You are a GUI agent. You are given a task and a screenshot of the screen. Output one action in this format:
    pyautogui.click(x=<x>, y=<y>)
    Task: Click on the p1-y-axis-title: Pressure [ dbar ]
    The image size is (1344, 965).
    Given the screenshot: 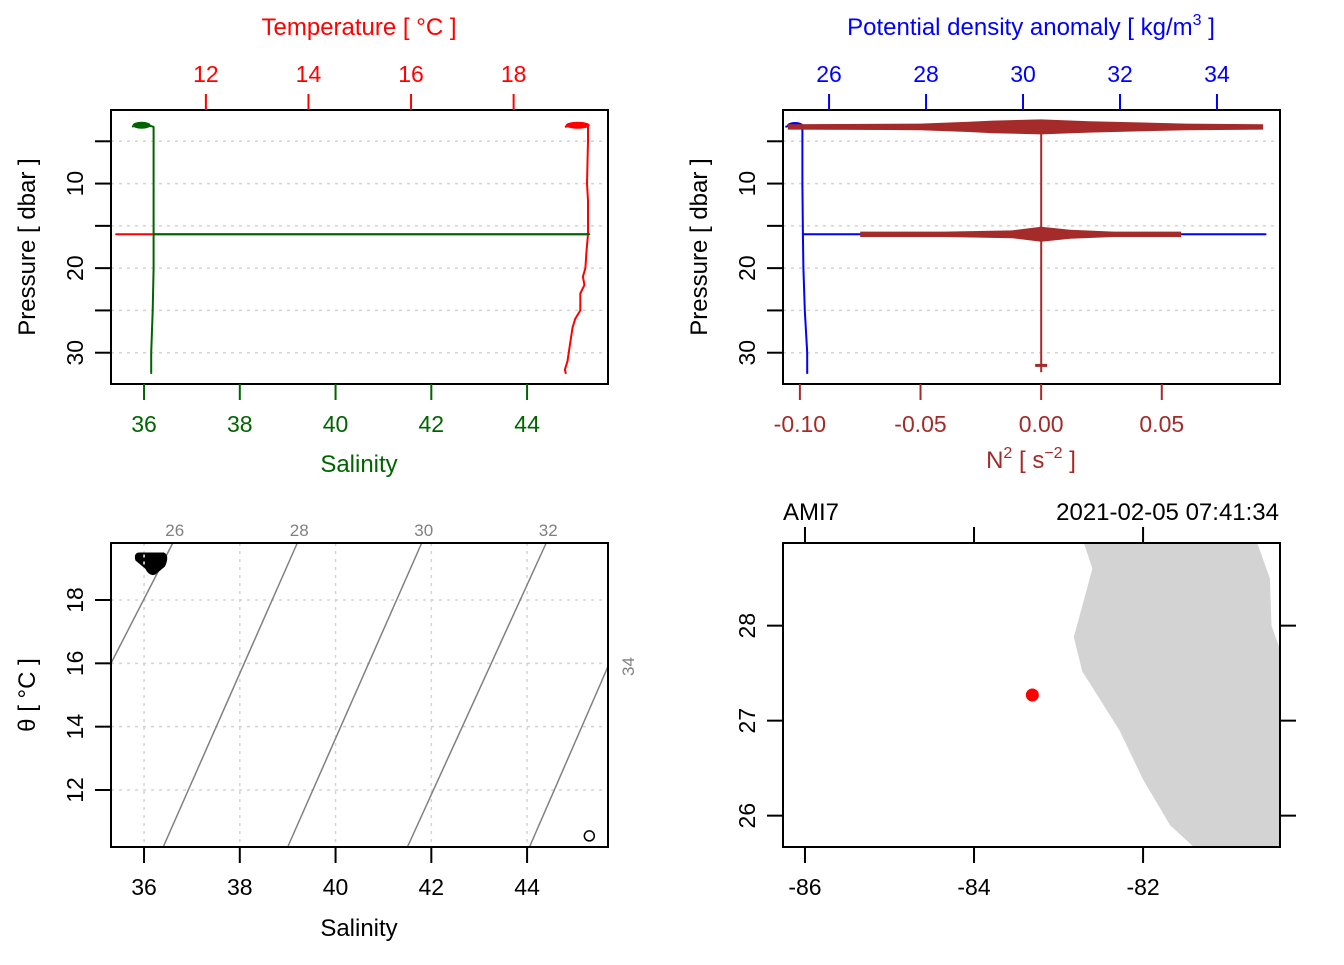 What is the action you would take?
    pyautogui.click(x=27, y=246)
    